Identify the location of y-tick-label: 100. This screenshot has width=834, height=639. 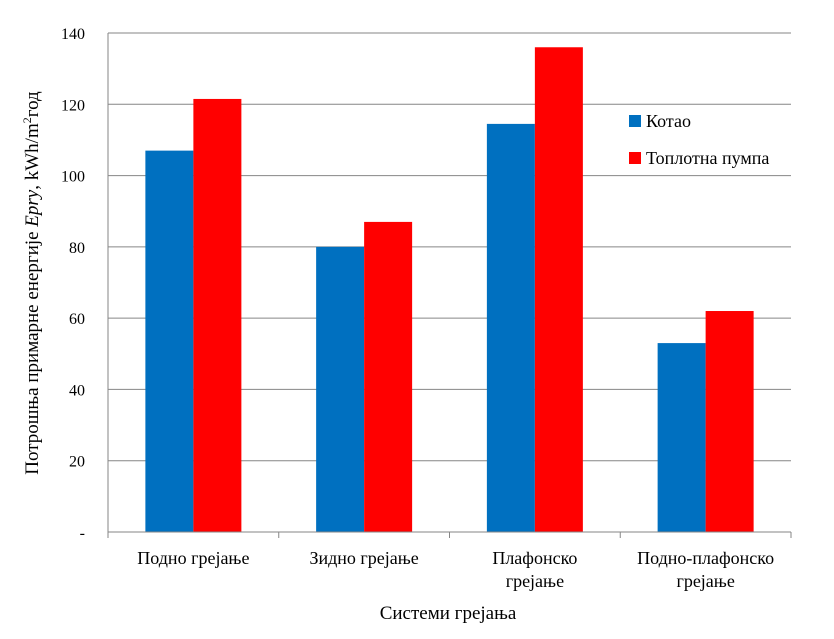
(73, 177).